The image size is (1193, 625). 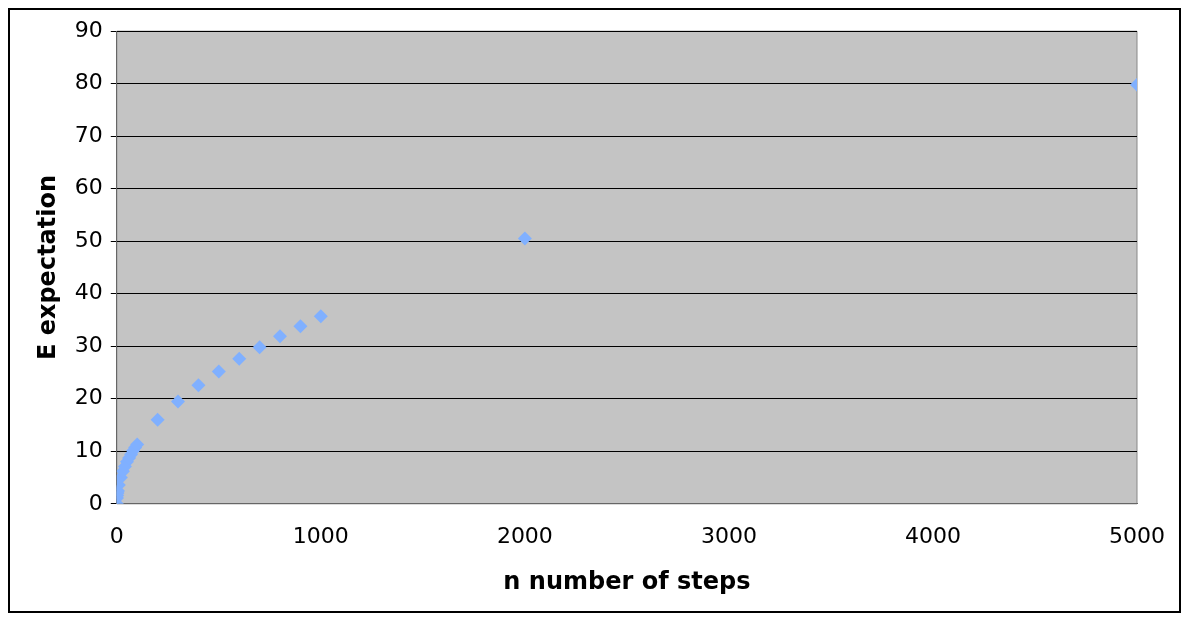 What do you see at coordinates (524, 535) in the screenshot?
I see `x-tick-label: 2000` at bounding box center [524, 535].